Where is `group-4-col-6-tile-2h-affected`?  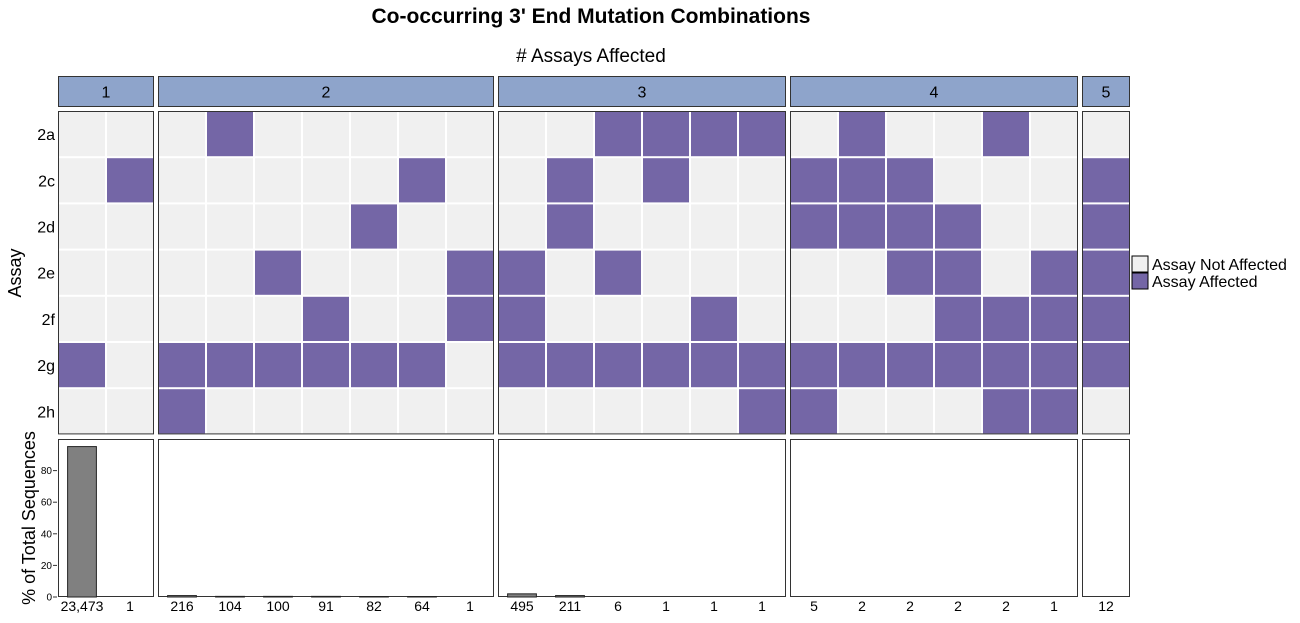
group-4-col-6-tile-2h-affected is located at coordinates (1054, 411).